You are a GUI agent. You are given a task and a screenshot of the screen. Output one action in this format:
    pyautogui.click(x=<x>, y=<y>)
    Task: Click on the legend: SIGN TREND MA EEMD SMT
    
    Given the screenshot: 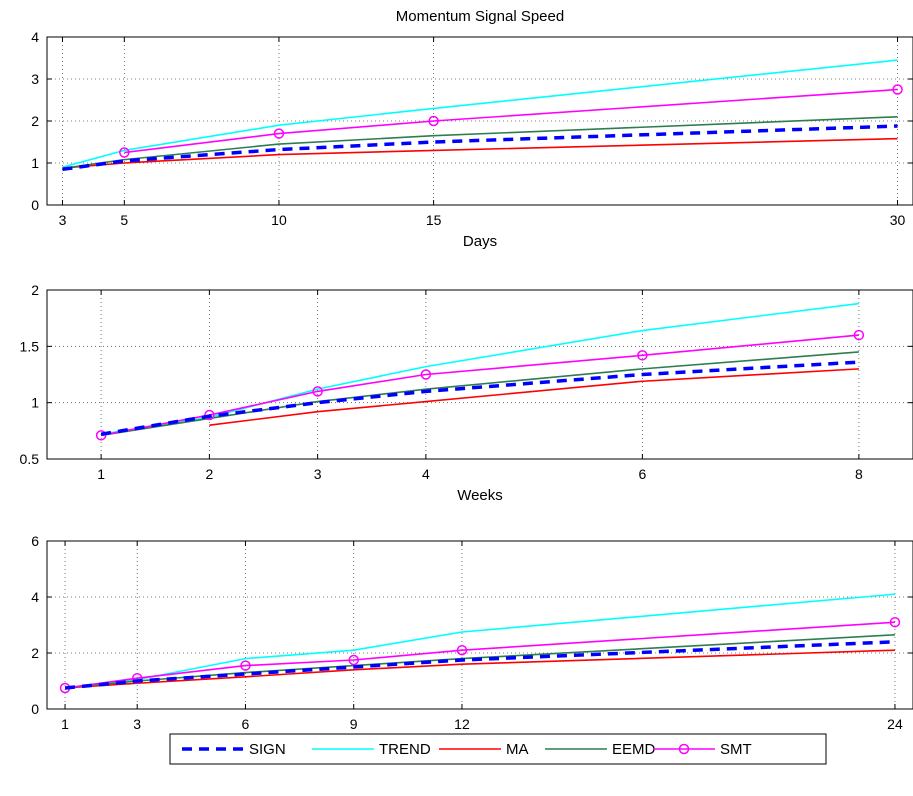 What is the action you would take?
    pyautogui.click(x=498, y=749)
    